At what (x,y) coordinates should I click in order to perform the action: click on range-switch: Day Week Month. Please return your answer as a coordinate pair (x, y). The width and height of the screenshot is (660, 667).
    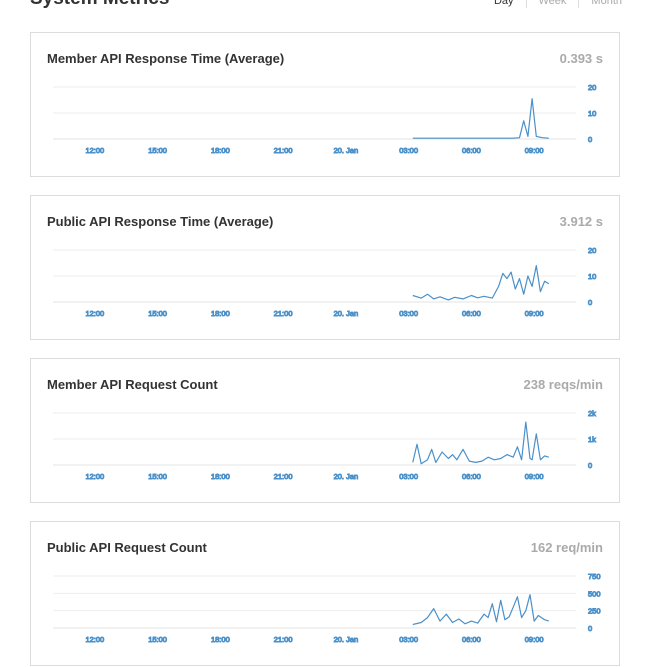
    Looking at the image, I should click on (552, 4).